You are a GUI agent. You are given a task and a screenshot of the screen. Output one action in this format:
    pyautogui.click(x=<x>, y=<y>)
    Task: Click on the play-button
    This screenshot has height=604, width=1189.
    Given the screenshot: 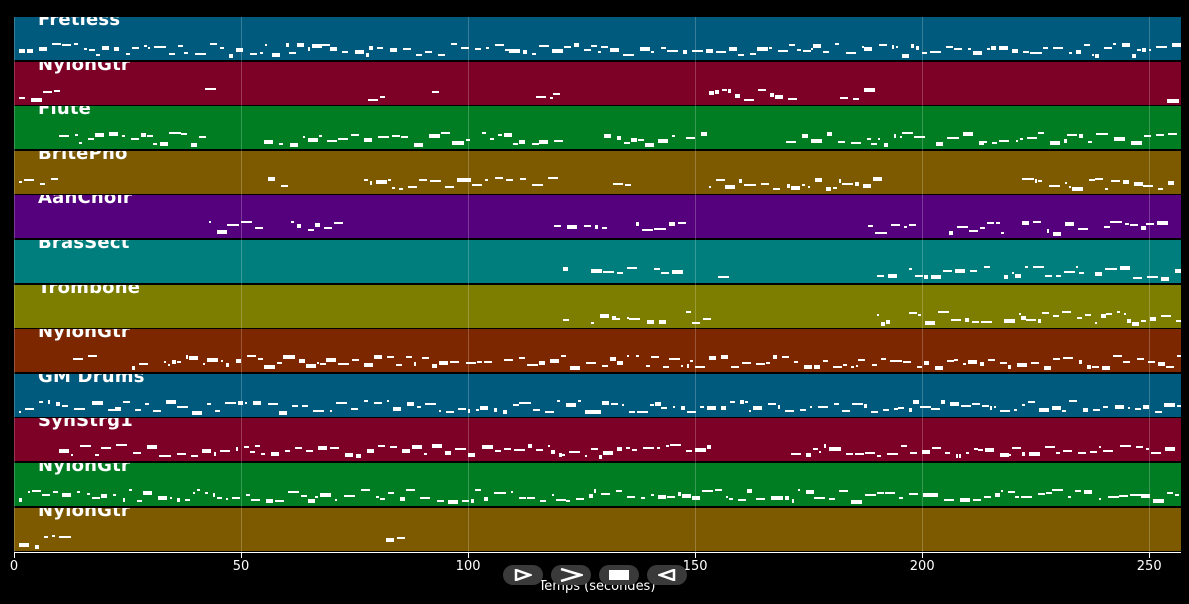 What is the action you would take?
    pyautogui.click(x=523, y=575)
    